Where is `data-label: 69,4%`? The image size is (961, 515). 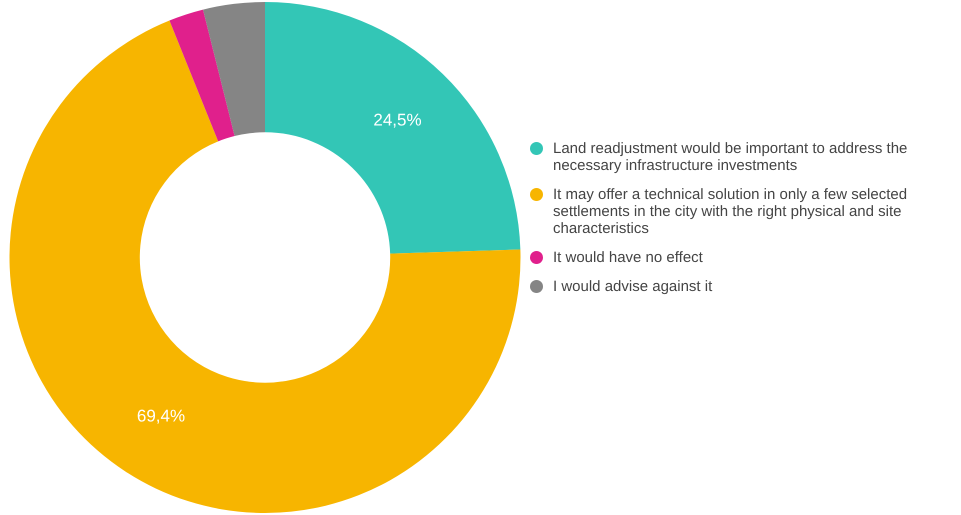
data-label: 69,4% is located at coordinates (161, 416).